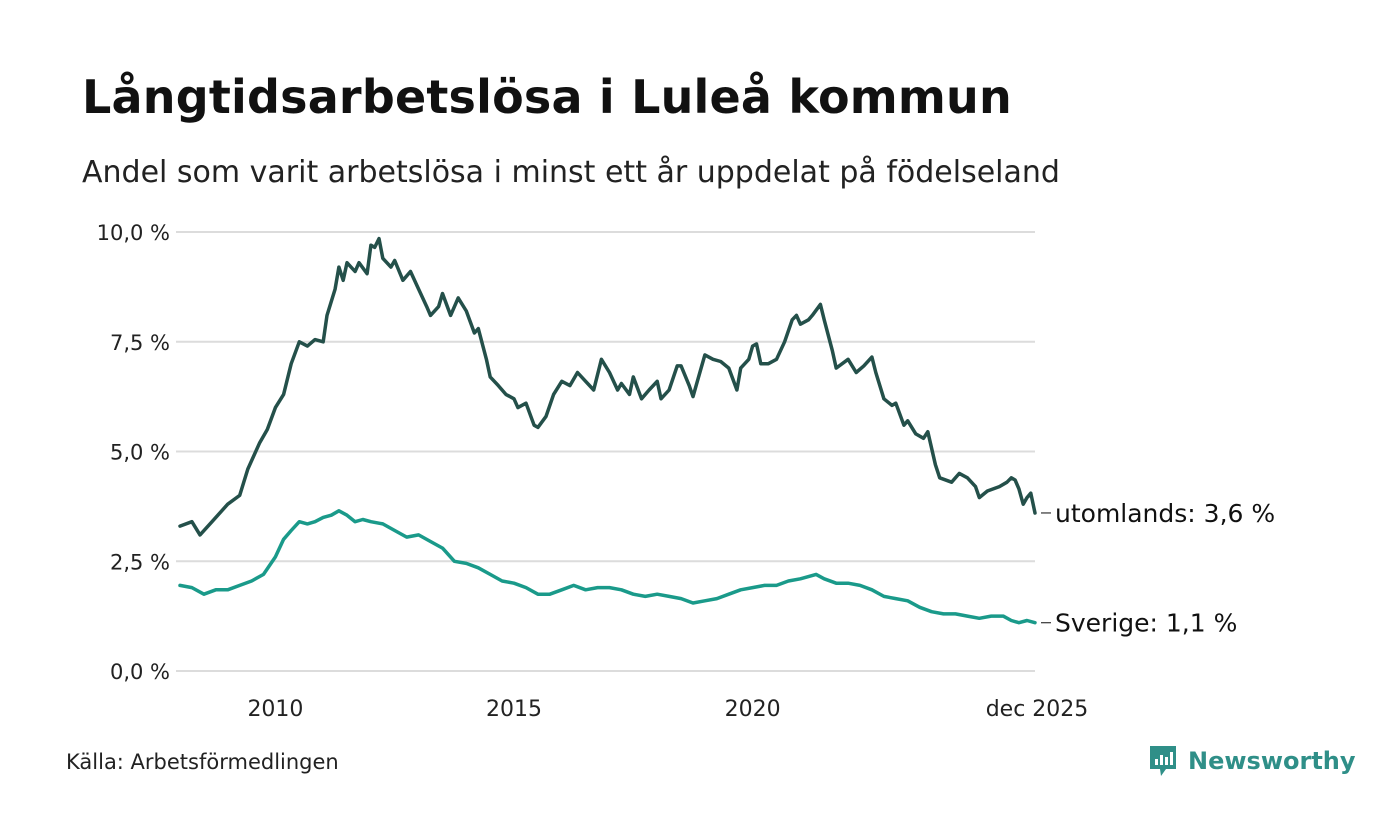 The image size is (1400, 840). I want to click on brand-logo: Newsworthy, so click(1252, 761).